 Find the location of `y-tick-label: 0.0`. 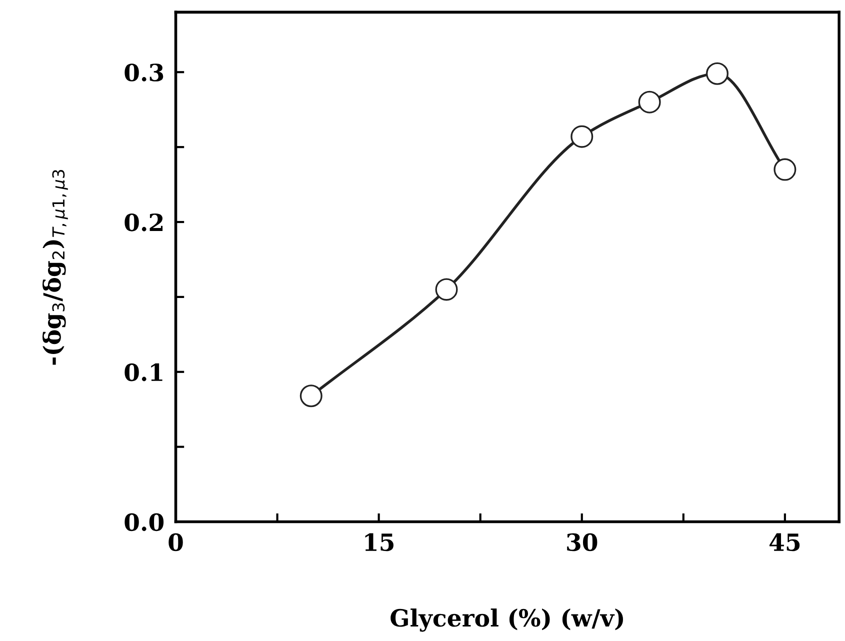

y-tick-label: 0.0 is located at coordinates (144, 522).